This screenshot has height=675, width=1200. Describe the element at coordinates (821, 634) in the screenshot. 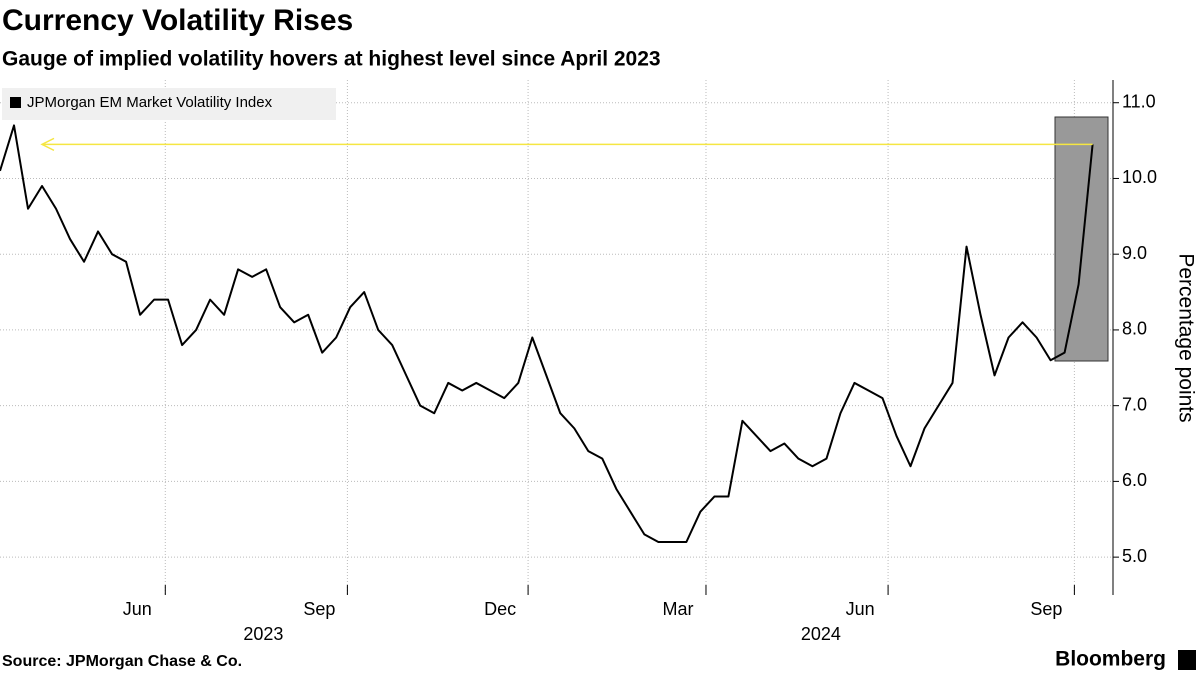

I see `x-year-label: 2024` at that location.